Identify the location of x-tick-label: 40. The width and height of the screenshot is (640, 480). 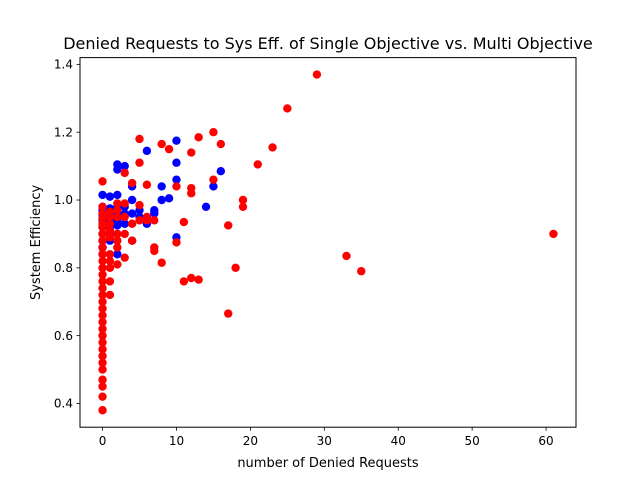
(398, 441).